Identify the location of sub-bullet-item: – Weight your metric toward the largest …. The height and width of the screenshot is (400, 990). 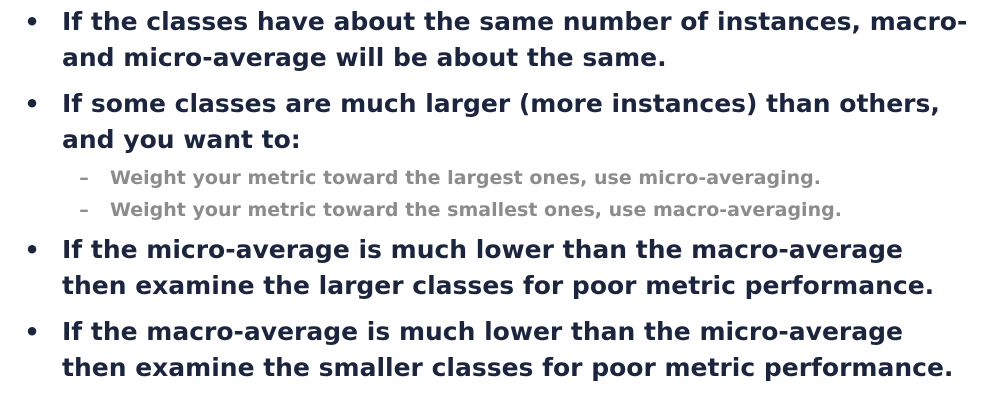
(516, 178).